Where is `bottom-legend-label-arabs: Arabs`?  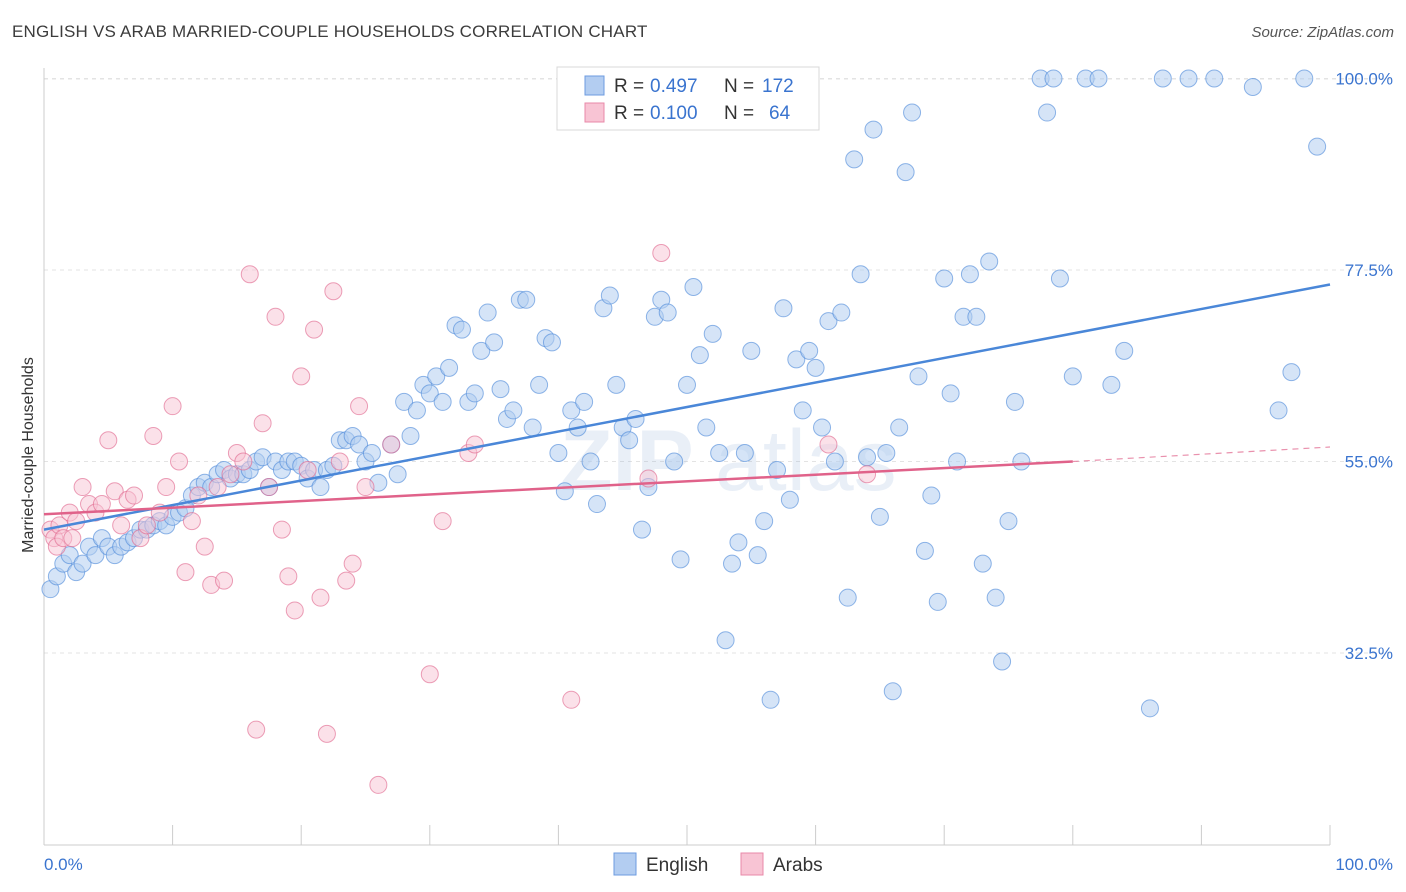 bottom-legend-label-arabs: Arabs is located at coordinates (798, 865).